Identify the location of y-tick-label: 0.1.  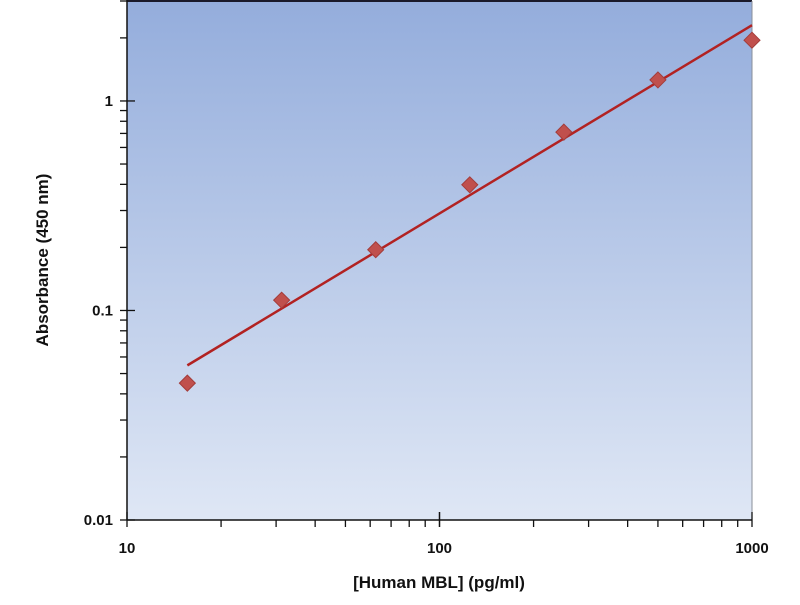
(102, 310).